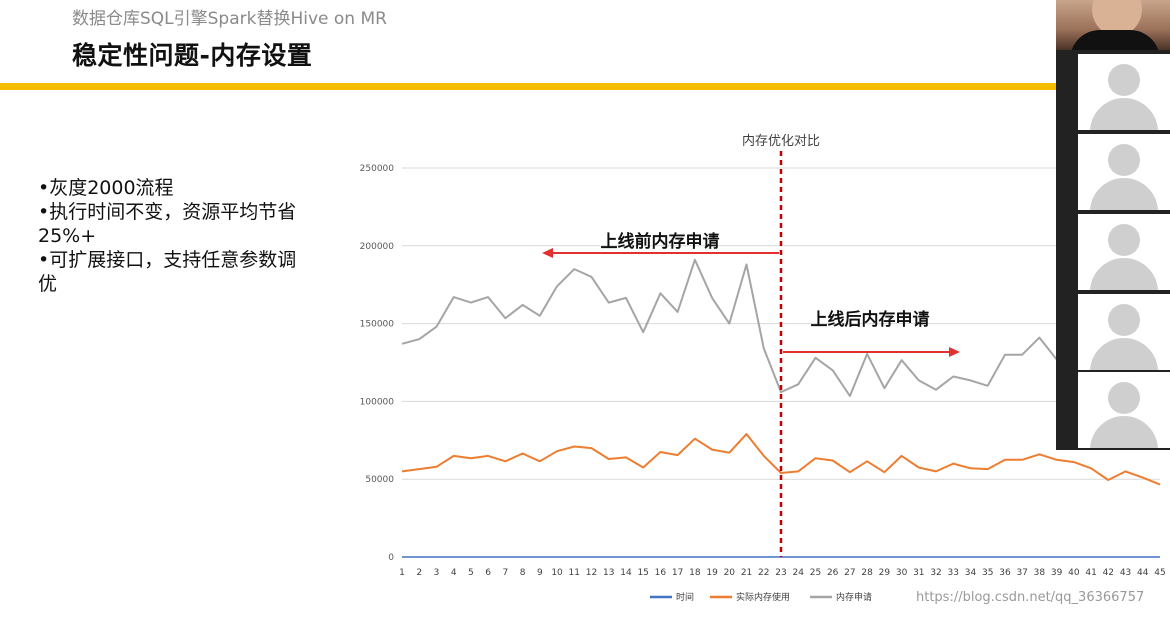 This screenshot has width=1170, height=619. I want to click on y-tick-label: 200000, so click(377, 247).